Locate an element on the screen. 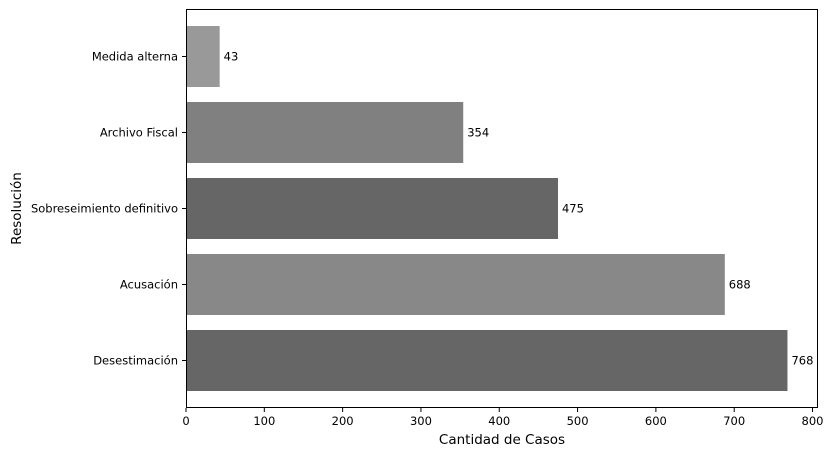 The height and width of the screenshot is (452, 825). x-tick-label-7: 700 is located at coordinates (734, 421).